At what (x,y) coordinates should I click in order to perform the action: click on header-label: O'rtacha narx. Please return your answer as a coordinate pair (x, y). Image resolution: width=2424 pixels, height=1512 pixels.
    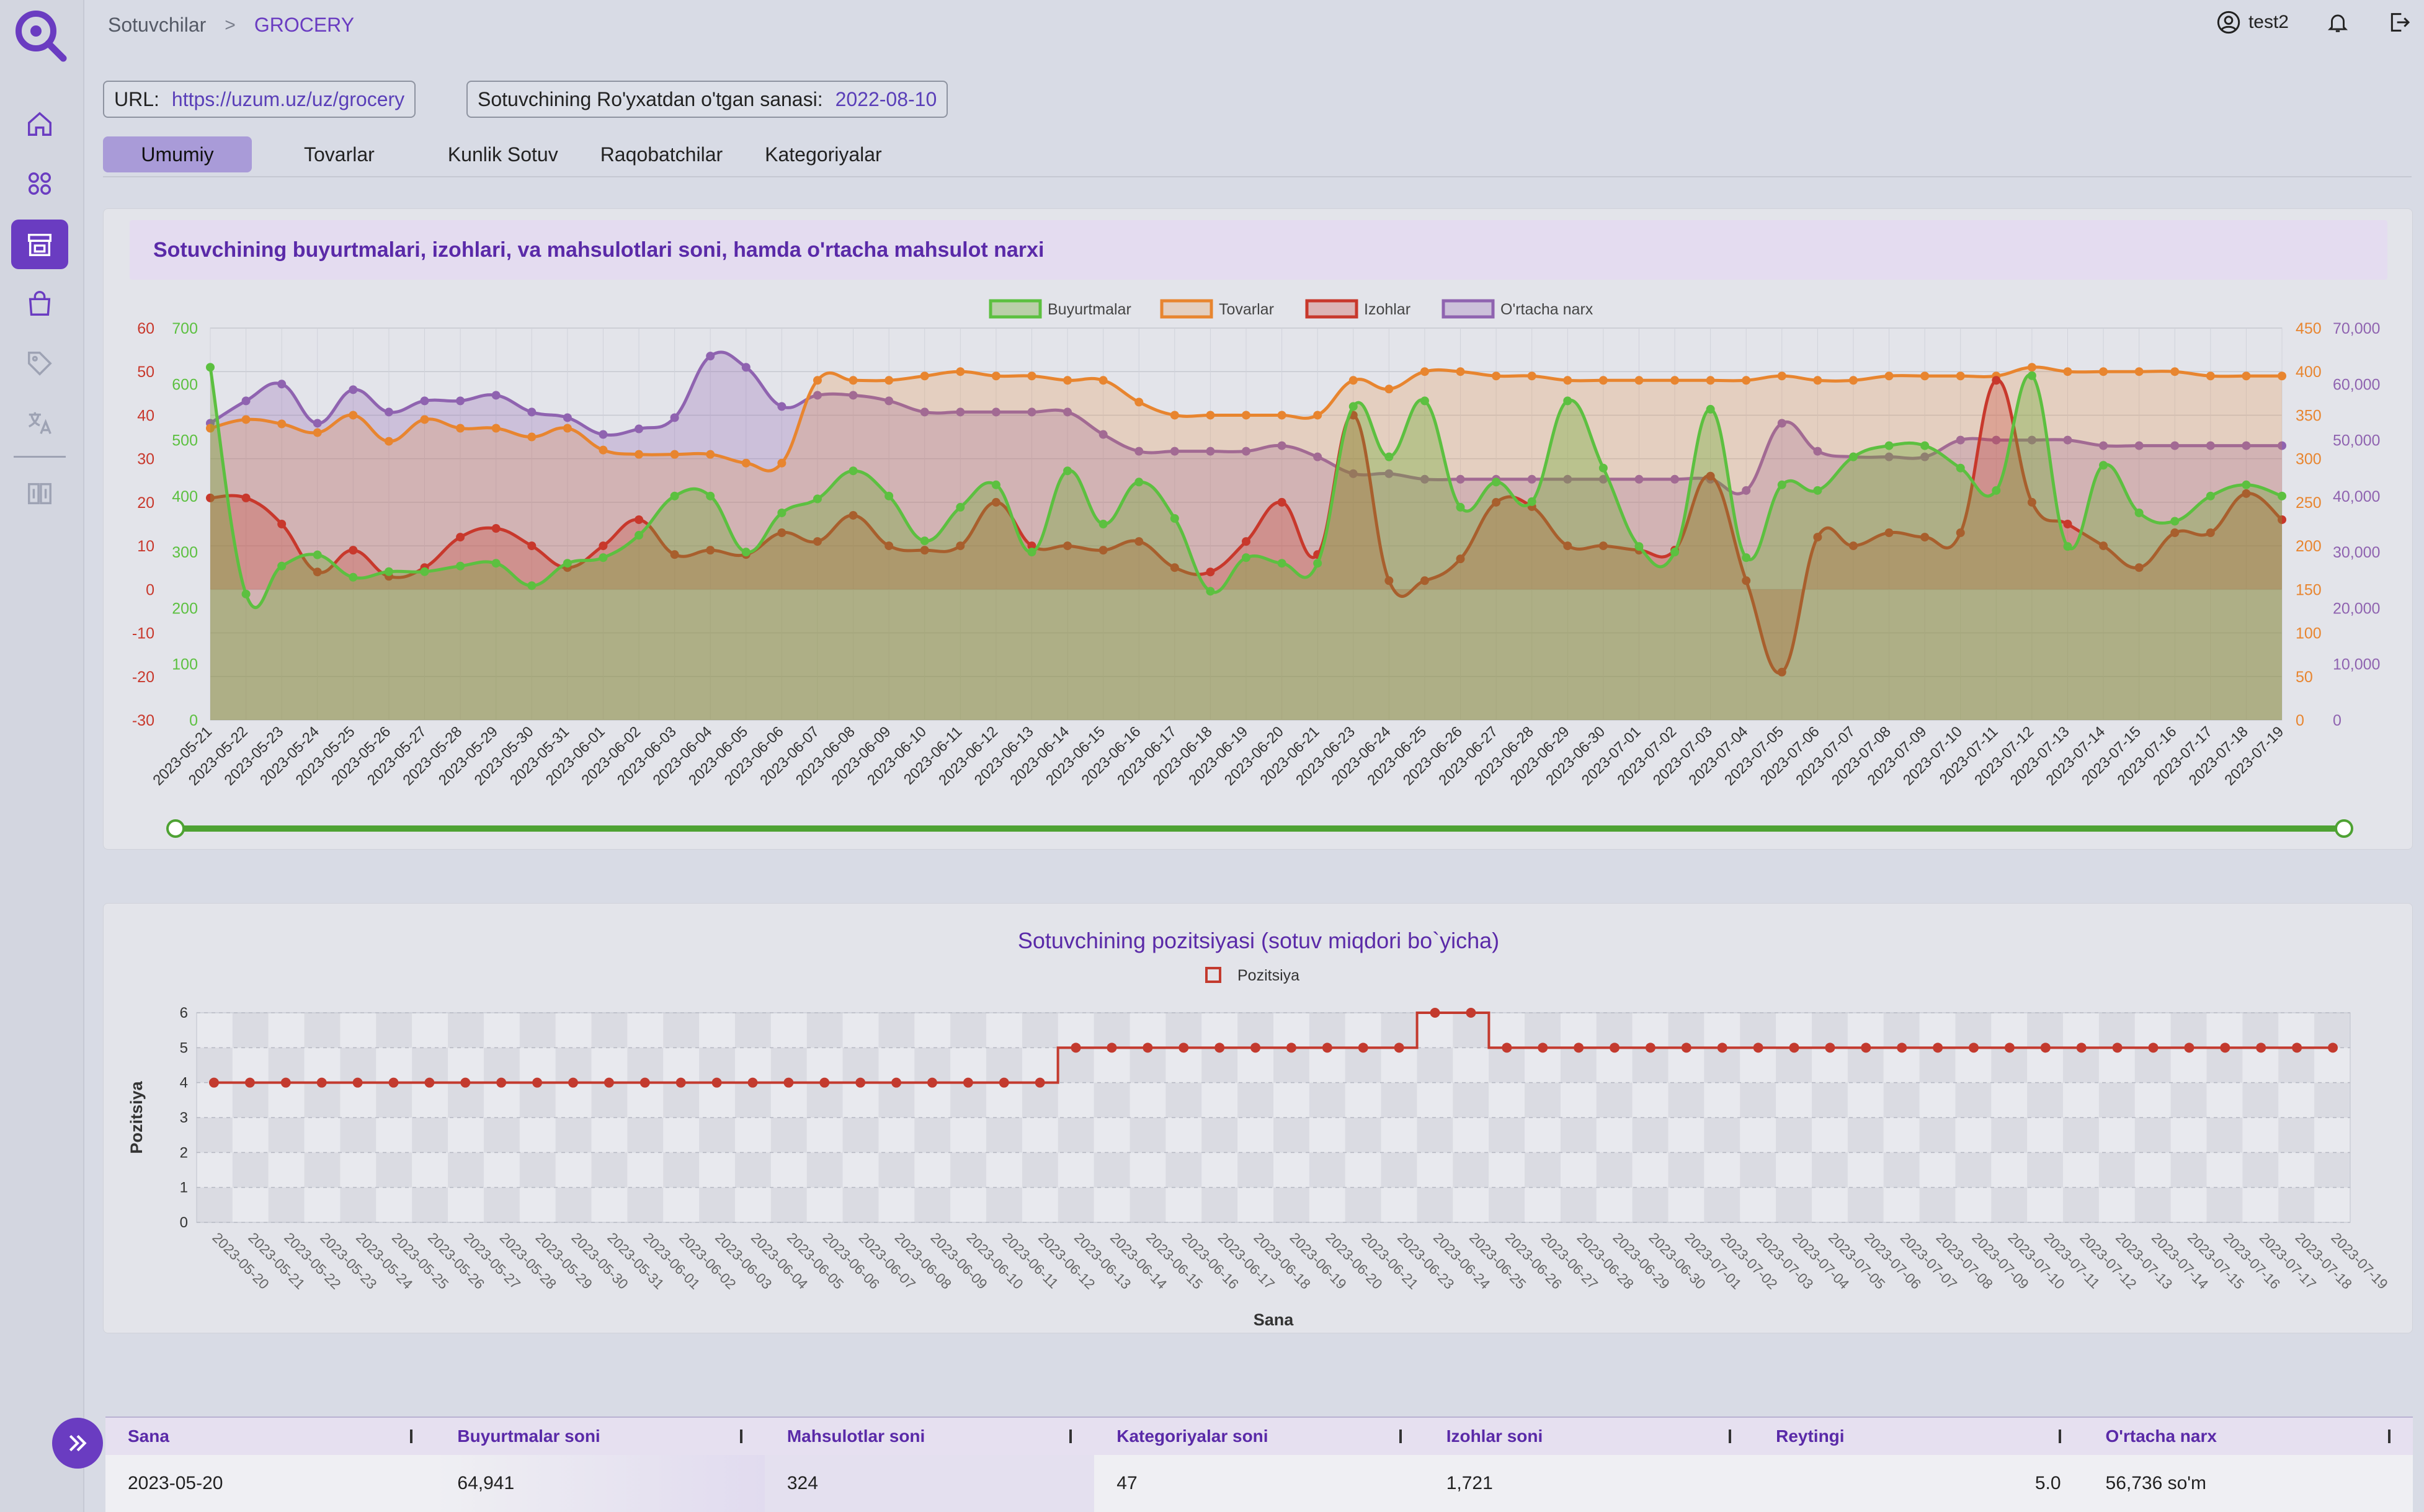
    Looking at the image, I should click on (2161, 1436).